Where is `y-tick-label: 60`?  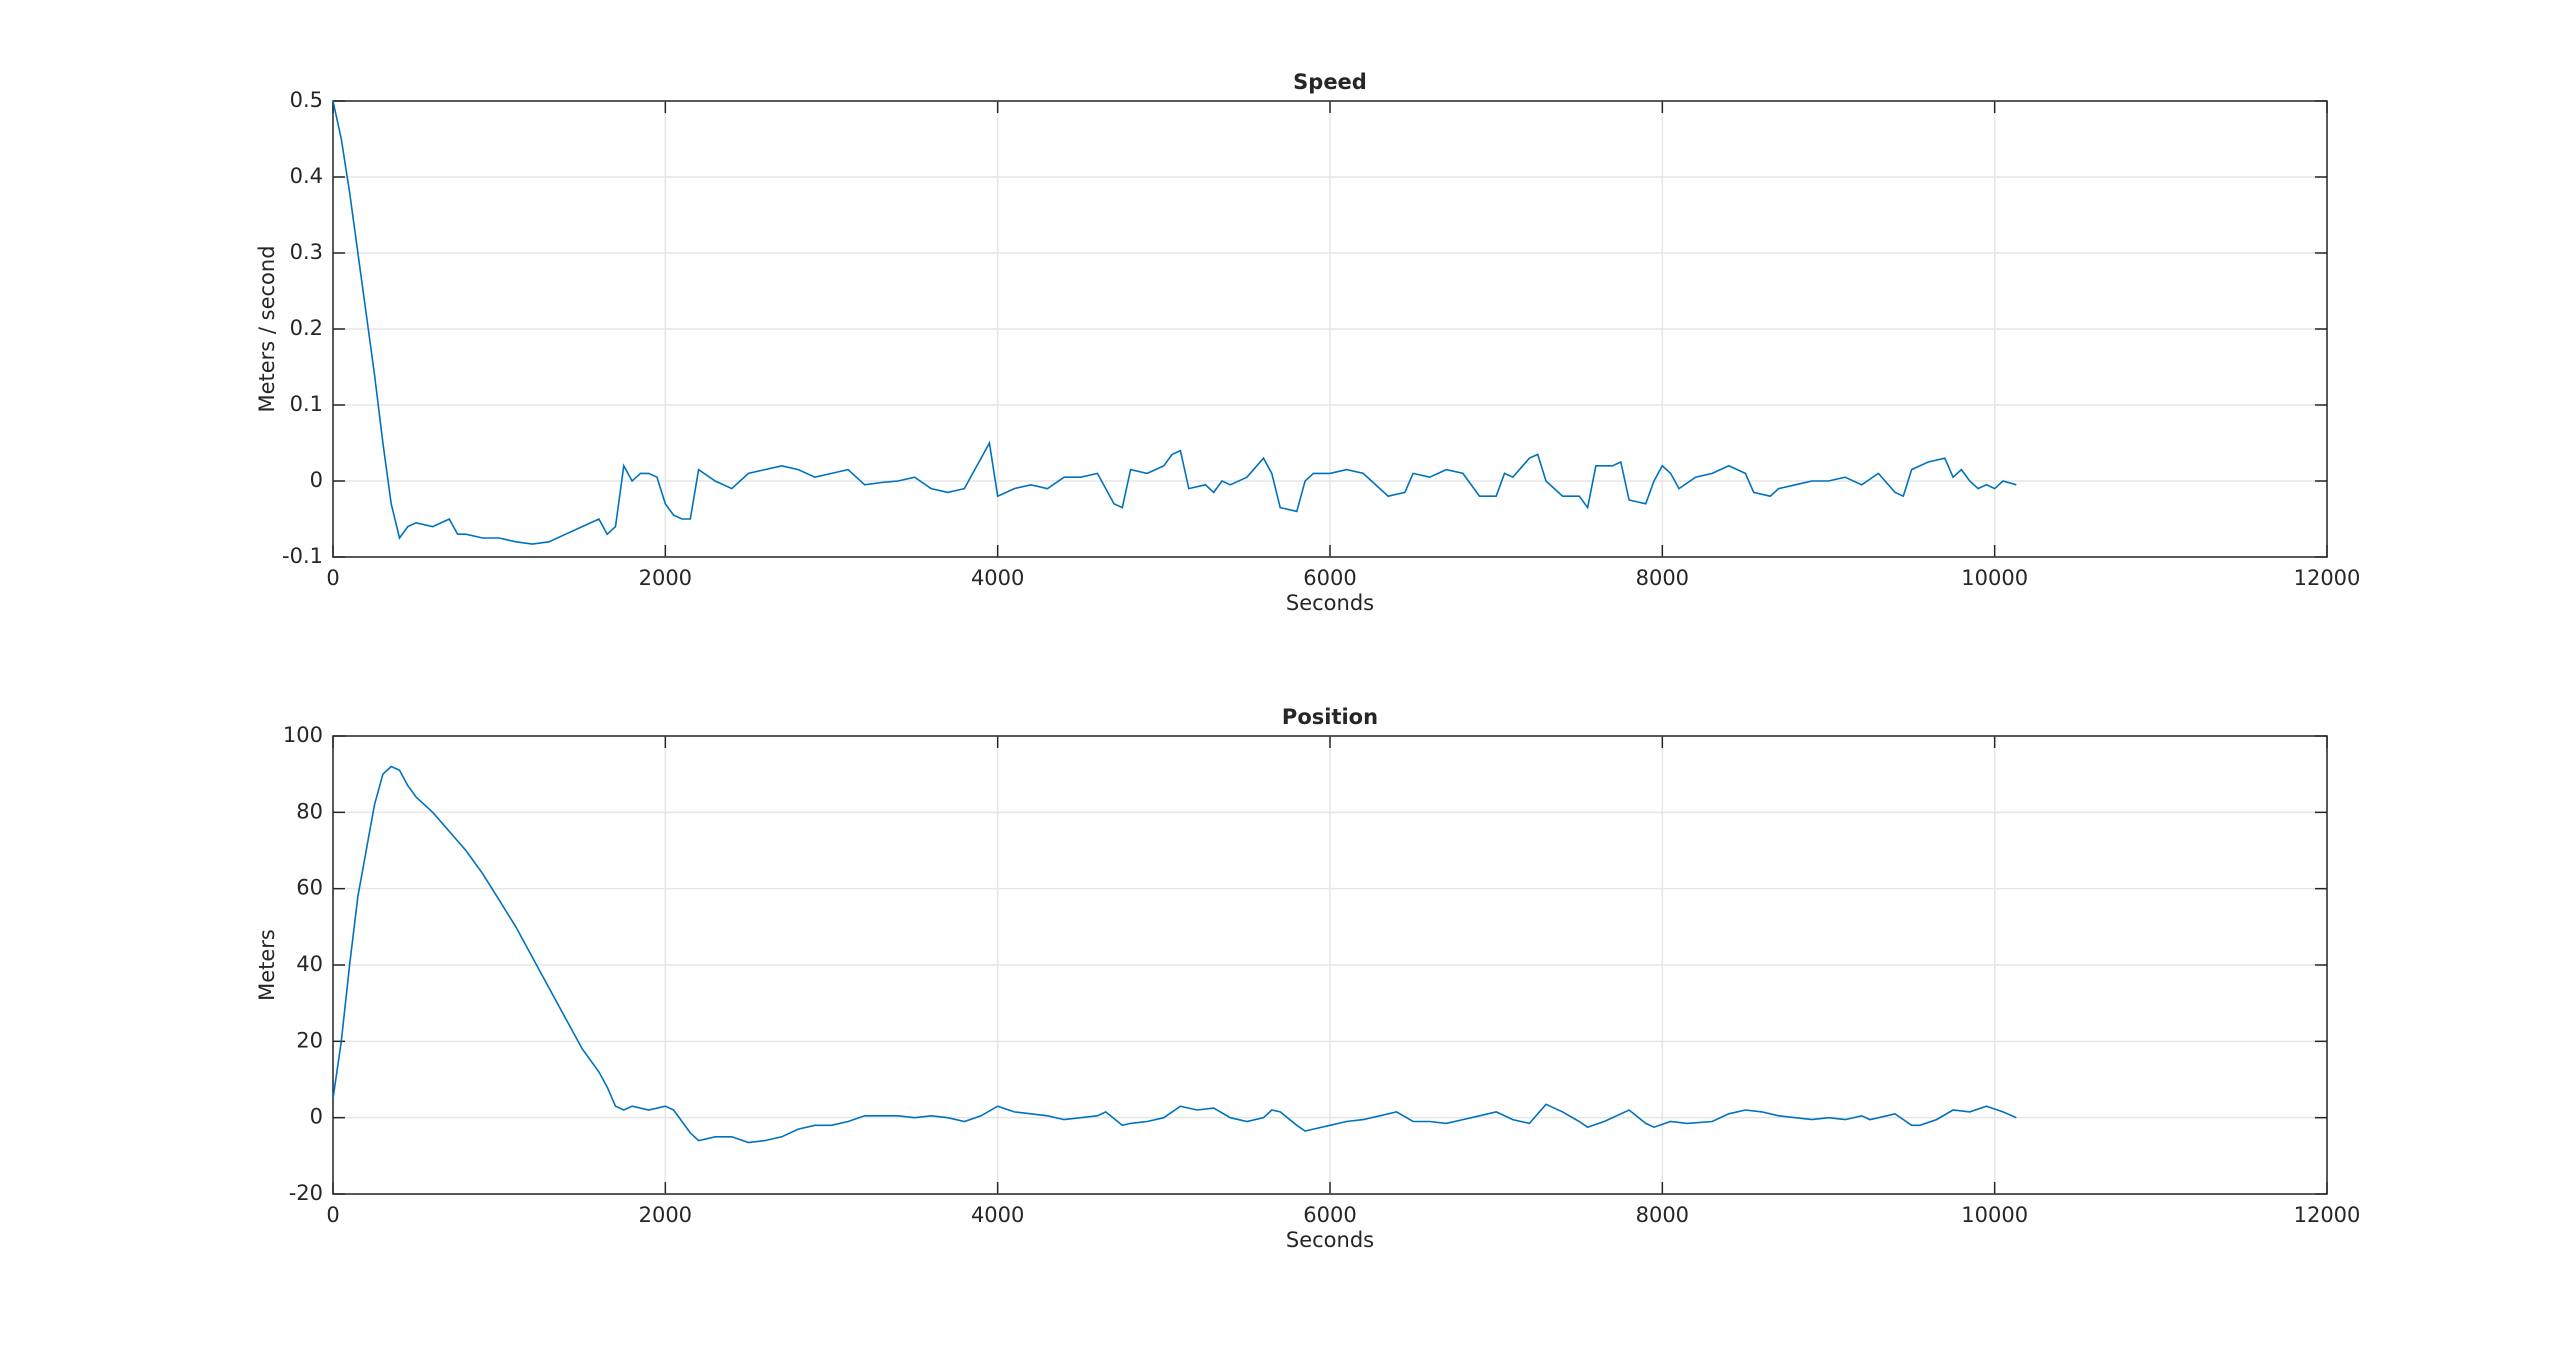
y-tick-label: 60 is located at coordinates (309, 888).